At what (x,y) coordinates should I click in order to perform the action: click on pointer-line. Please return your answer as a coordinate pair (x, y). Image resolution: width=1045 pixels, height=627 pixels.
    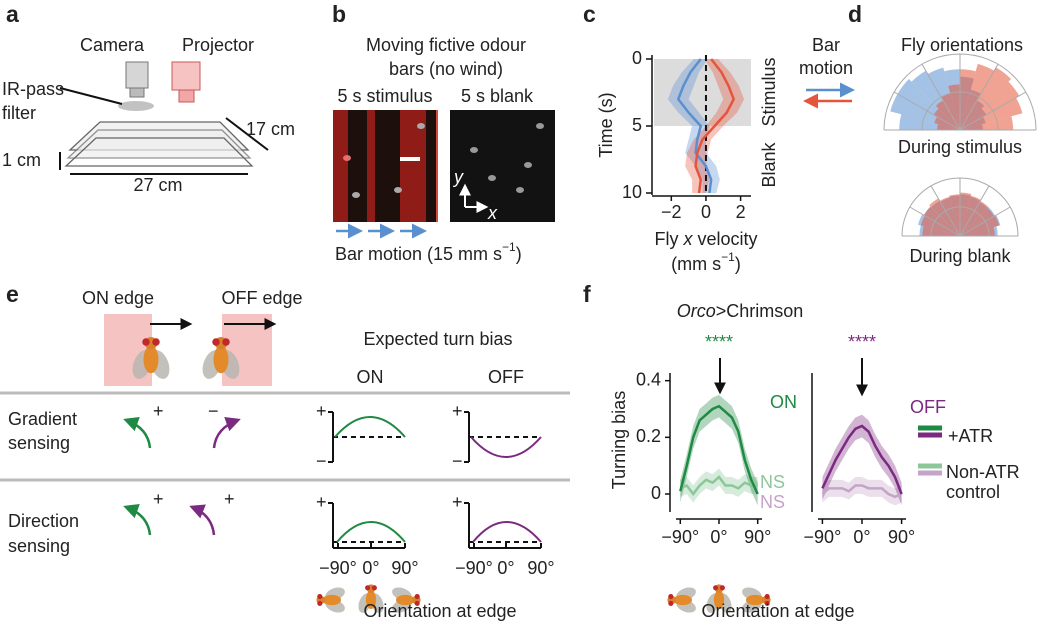
    Looking at the image, I should click on (91, 96).